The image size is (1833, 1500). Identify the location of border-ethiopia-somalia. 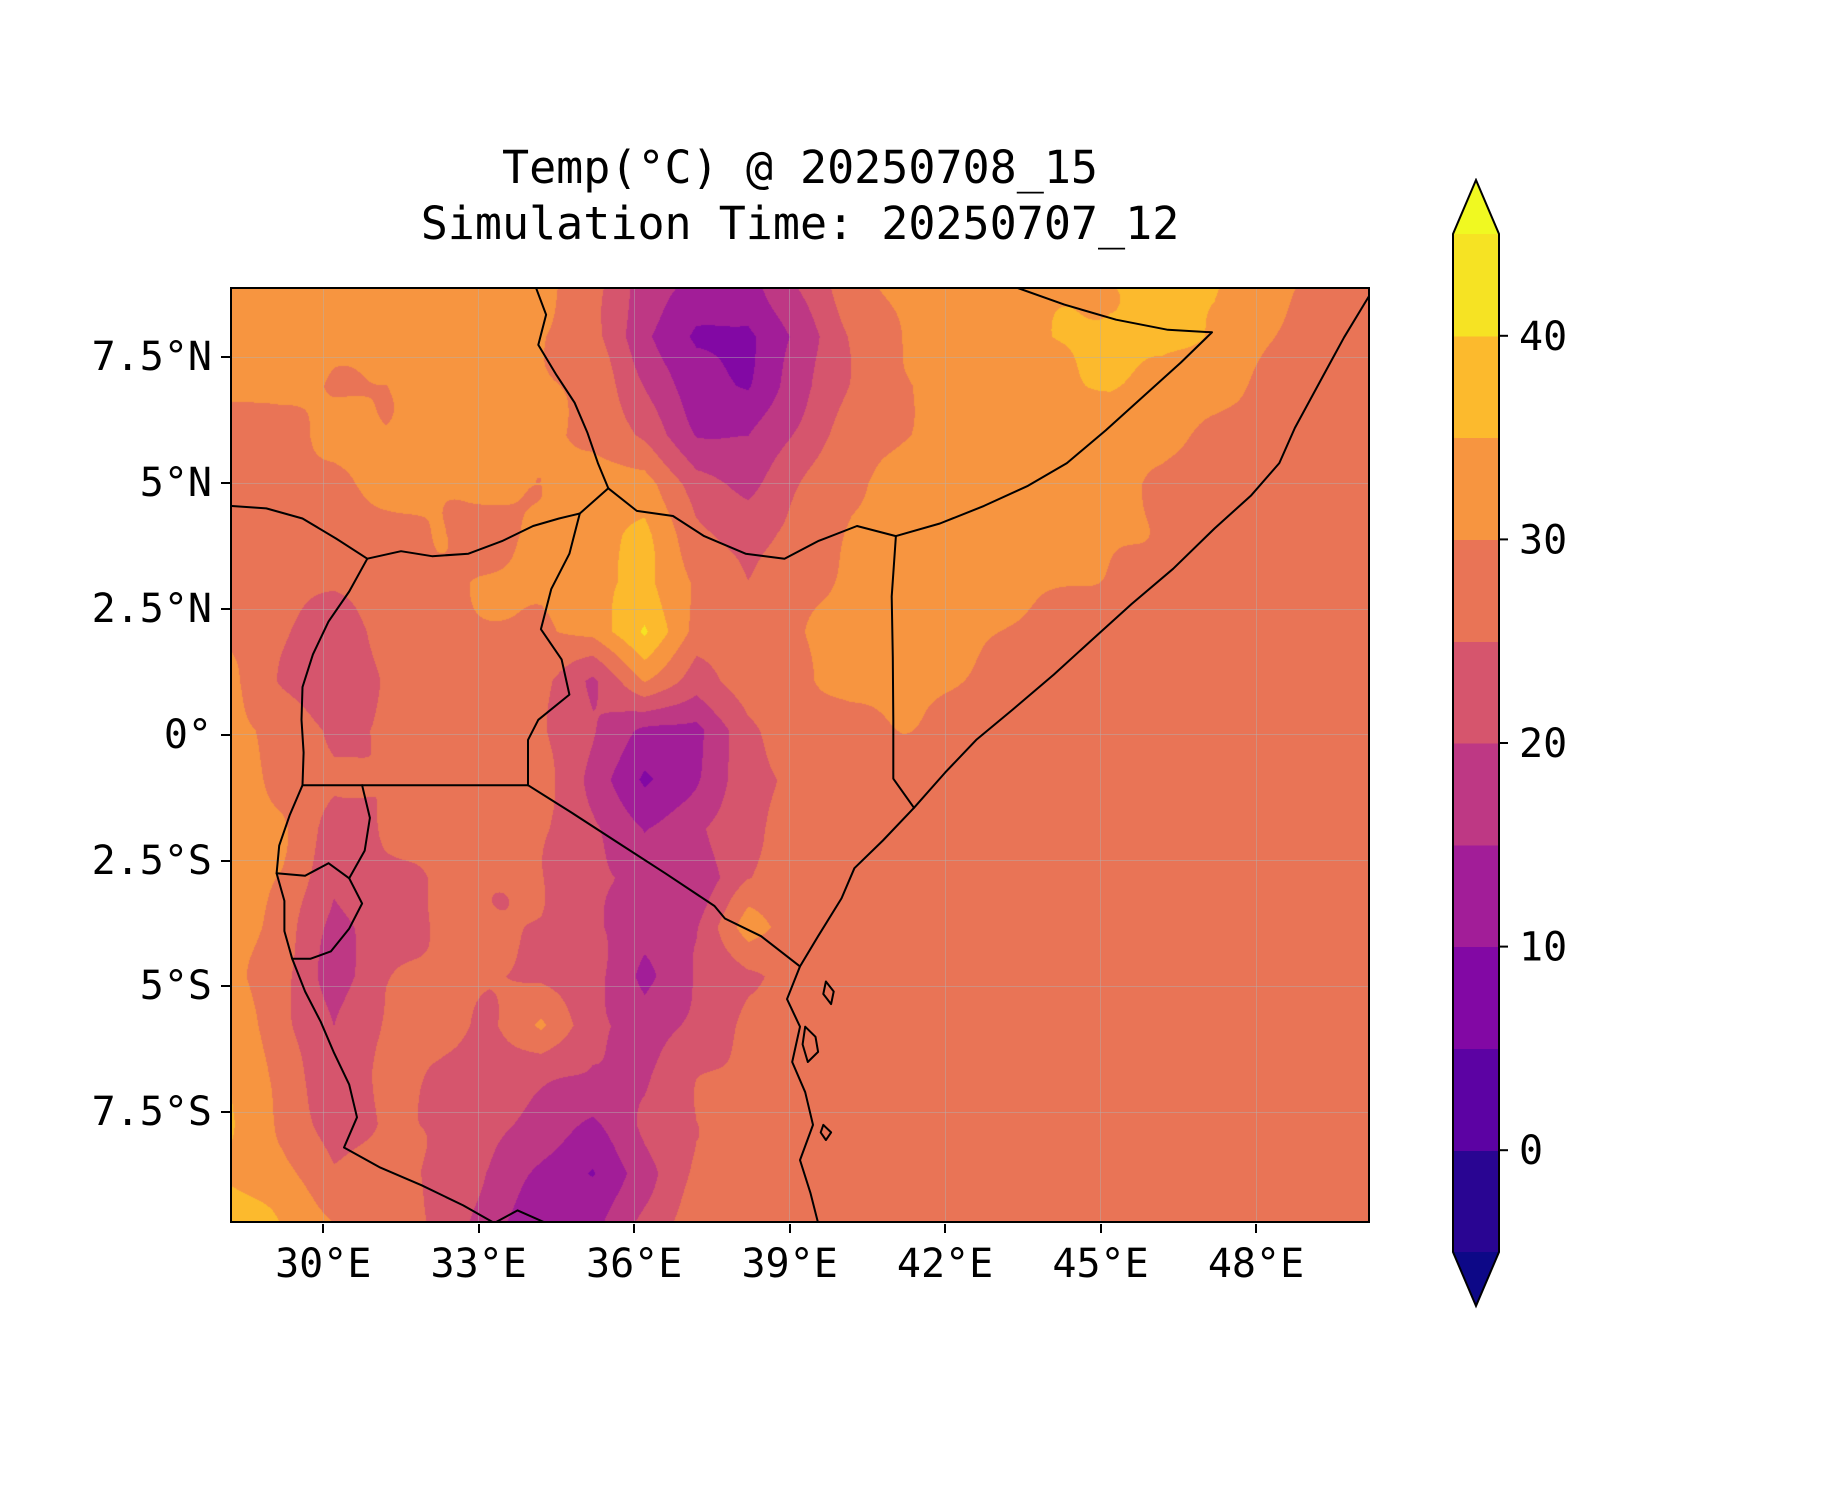
(1053, 412).